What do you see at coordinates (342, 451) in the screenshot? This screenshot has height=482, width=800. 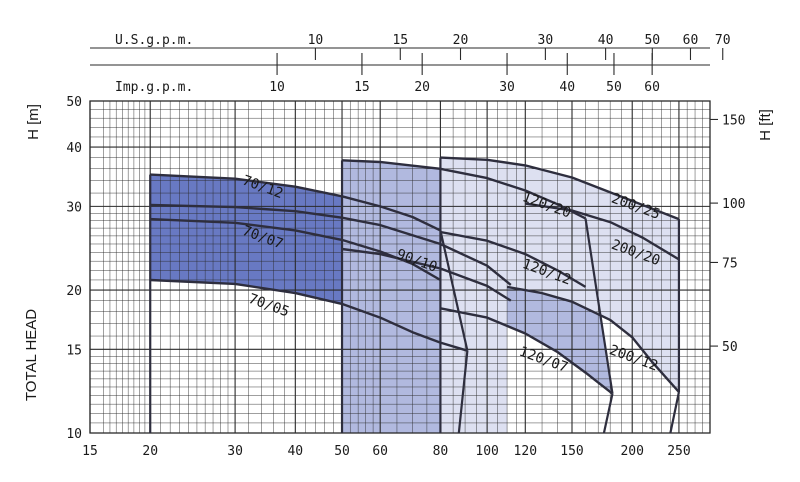 I see `x-tick-label: 50` at bounding box center [342, 451].